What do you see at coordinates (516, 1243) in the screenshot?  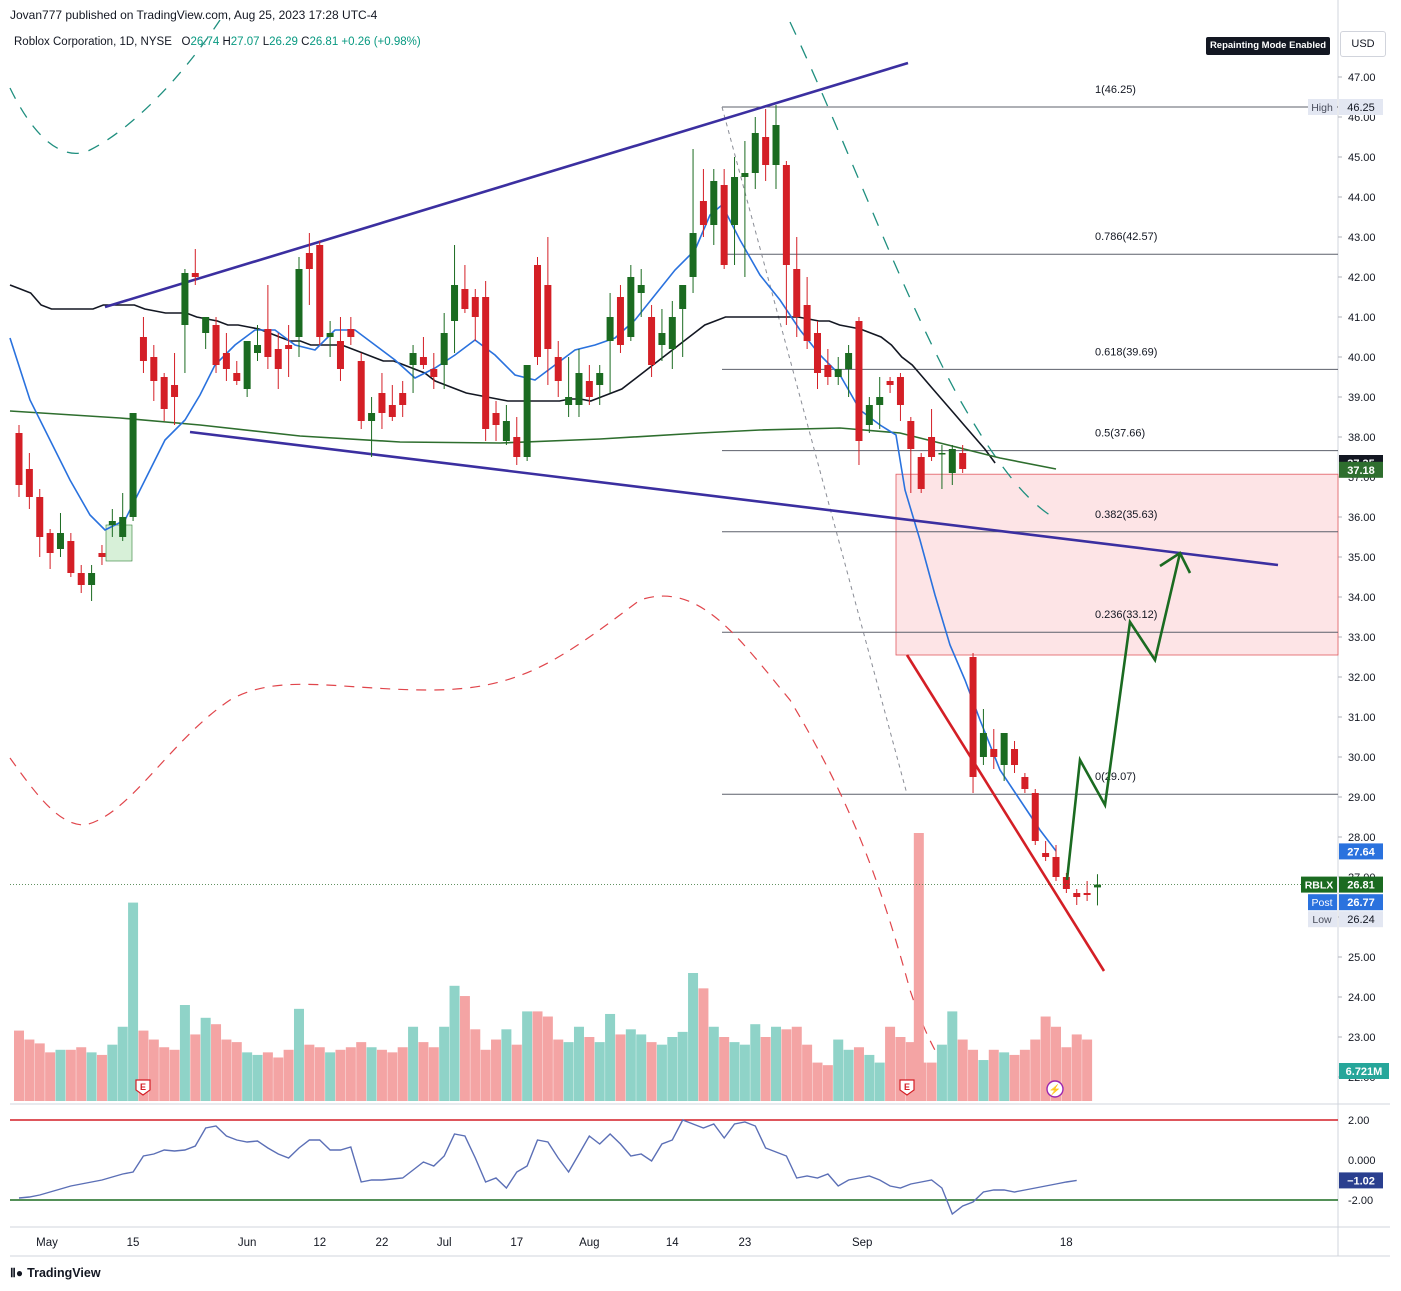 I see `x-tick-label: 17` at bounding box center [516, 1243].